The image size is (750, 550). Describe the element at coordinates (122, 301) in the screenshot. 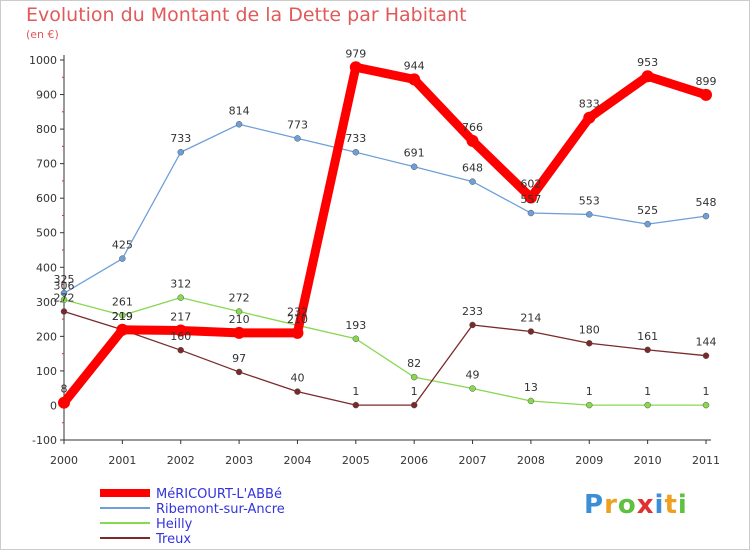

I see `data-label: 261` at that location.